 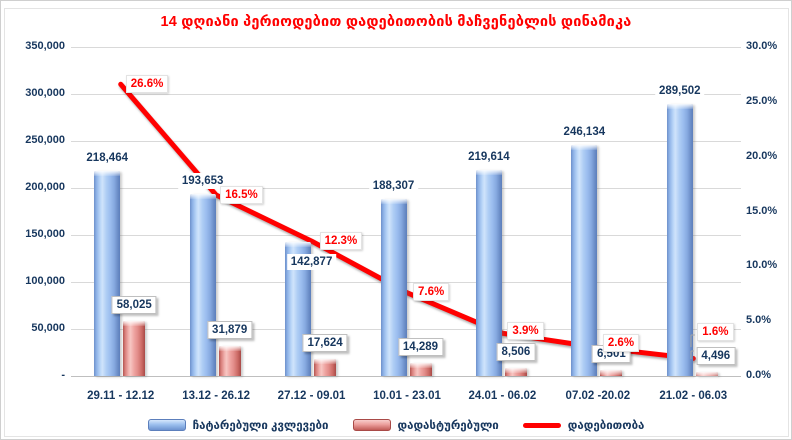 I want to click on legend-item: ჩატარებული კვლევები, so click(x=238, y=425).